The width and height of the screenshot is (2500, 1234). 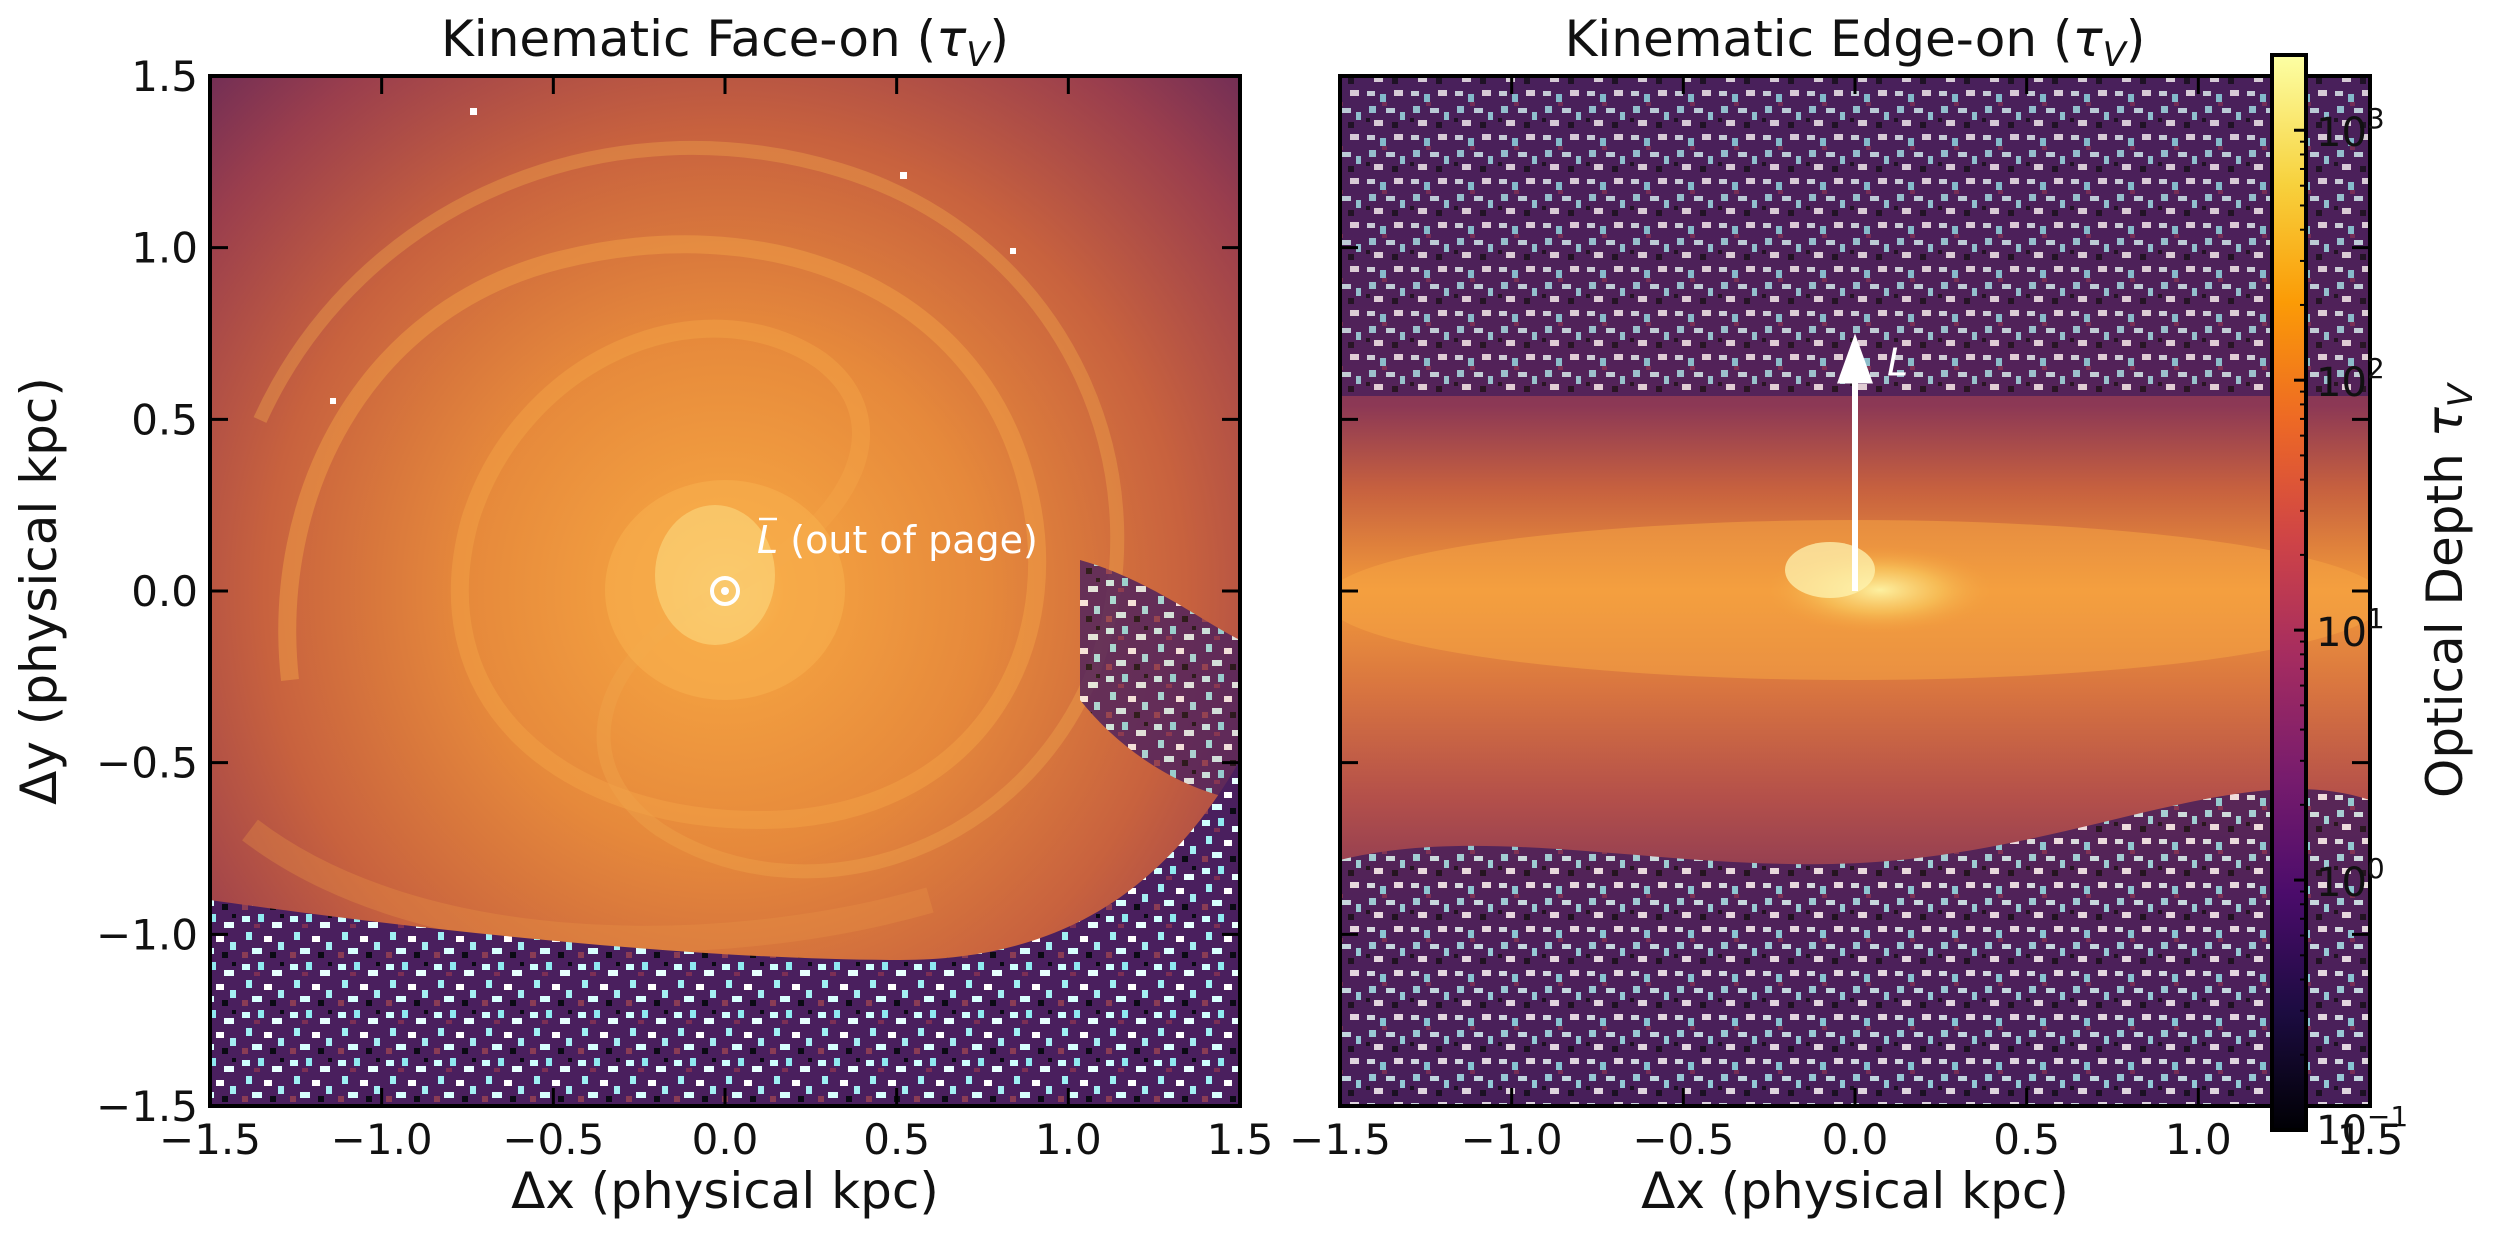 What do you see at coordinates (2350, 379) in the screenshot?
I see `colorbar-tick-label: 10²` at bounding box center [2350, 379].